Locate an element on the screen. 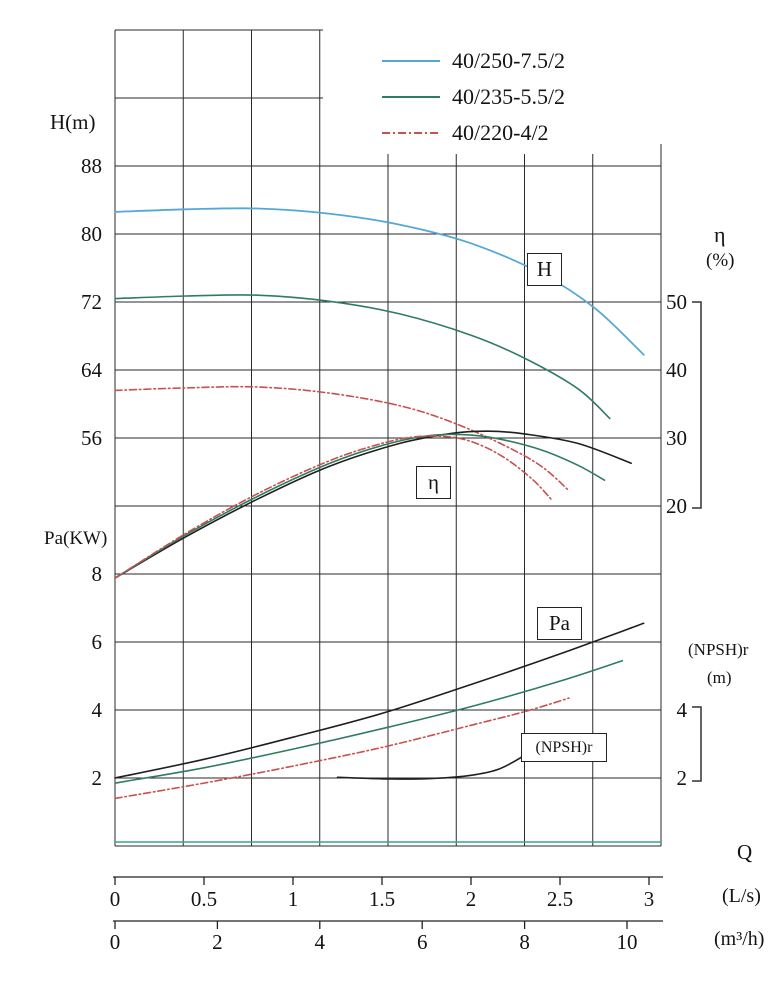 This screenshot has height=1000, width=781. legend-item-40-235: 40/235-5.5/2 is located at coordinates (495, 97).